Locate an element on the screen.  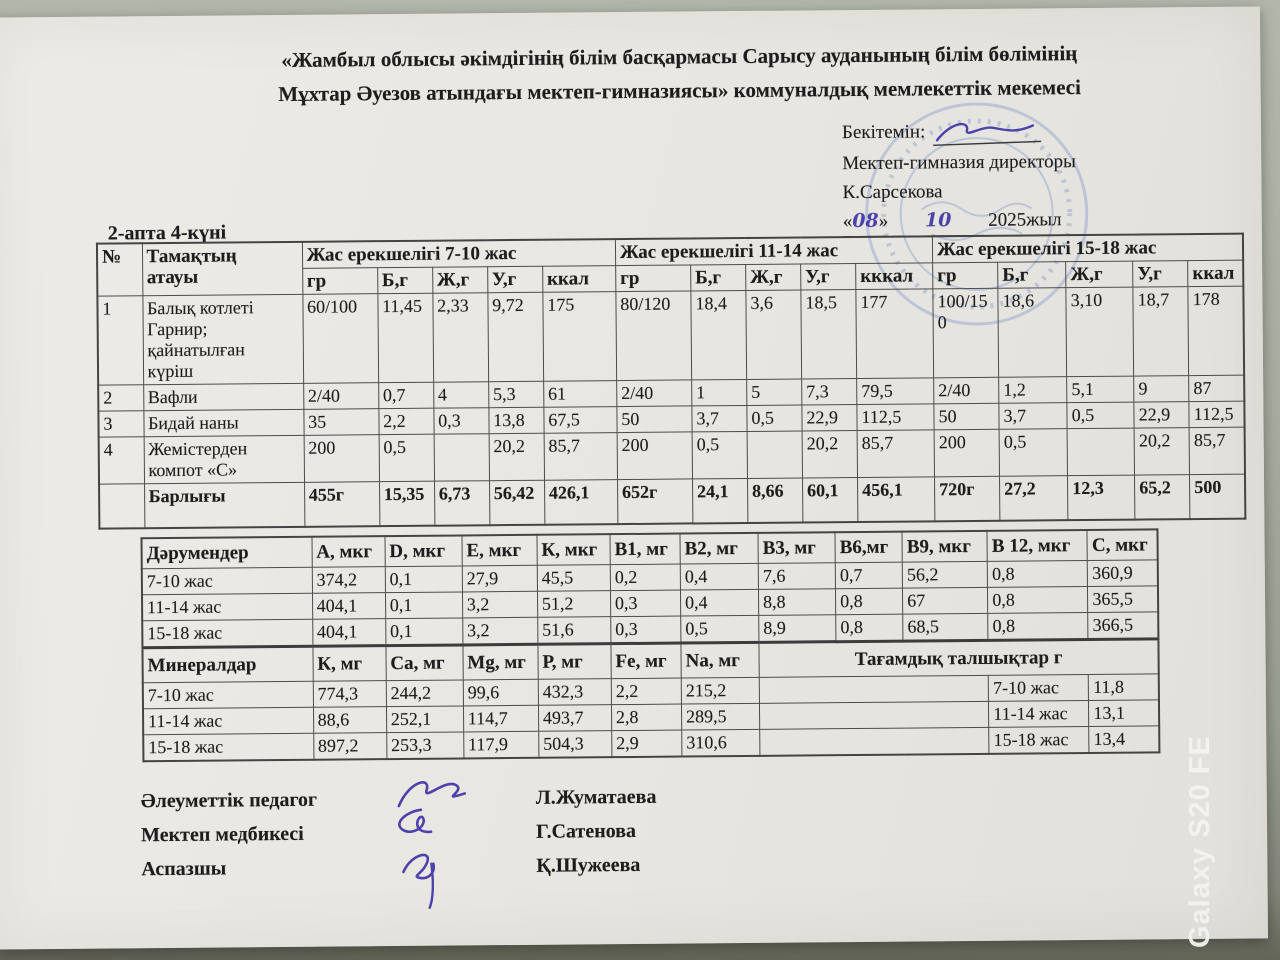
menu-subheader-cell: гр is located at coordinates (340, 281).